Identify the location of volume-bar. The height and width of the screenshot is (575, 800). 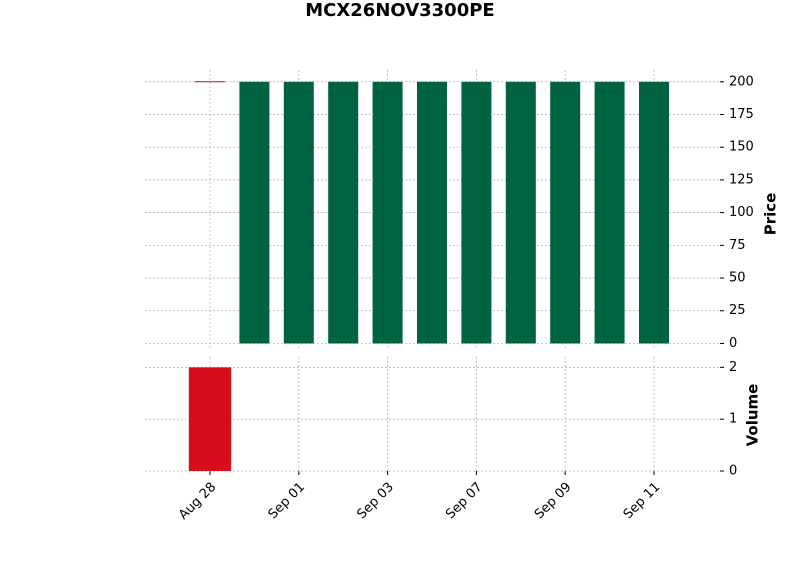
(210, 419).